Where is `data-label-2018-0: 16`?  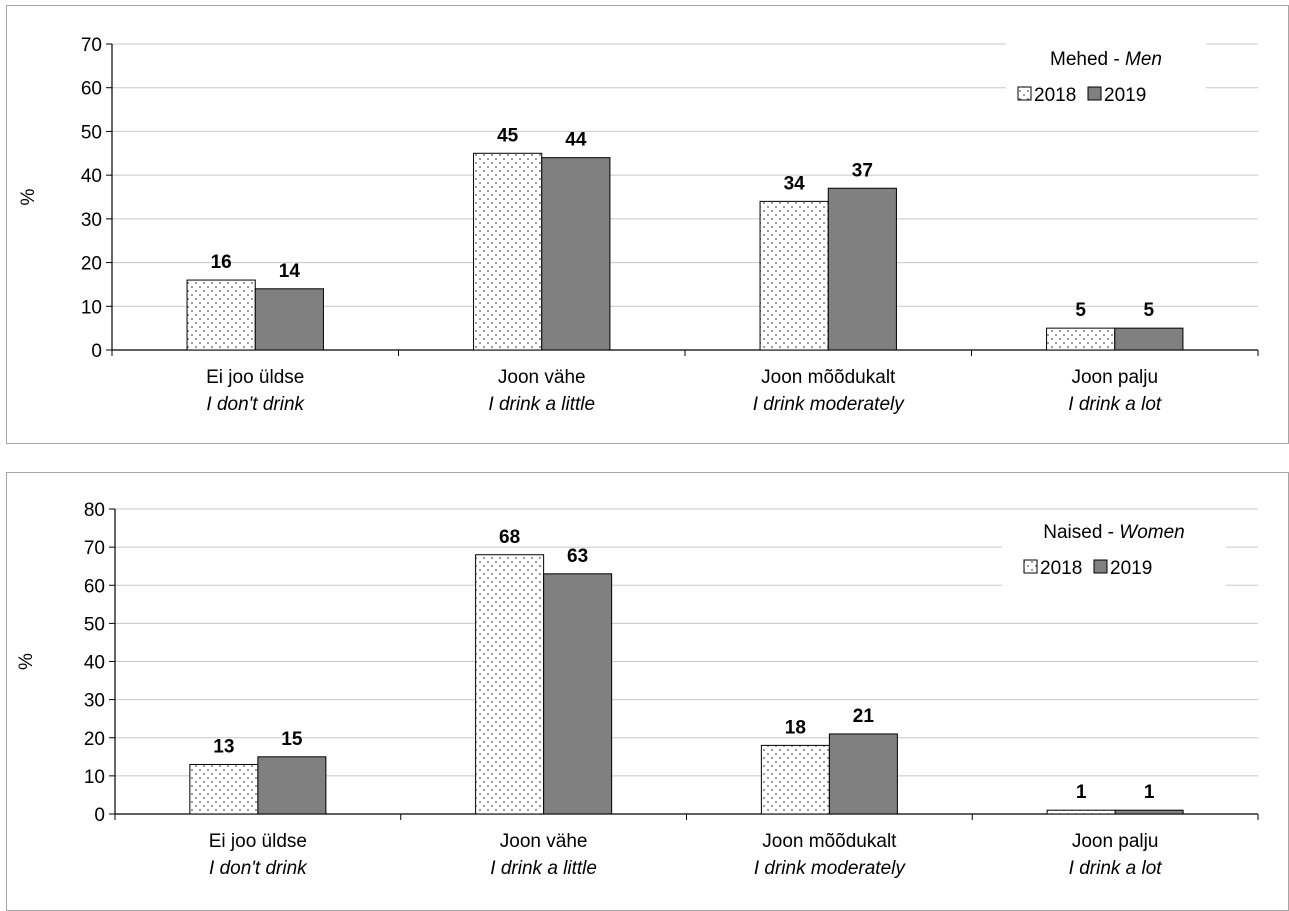 data-label-2018-0: 16 is located at coordinates (221, 262).